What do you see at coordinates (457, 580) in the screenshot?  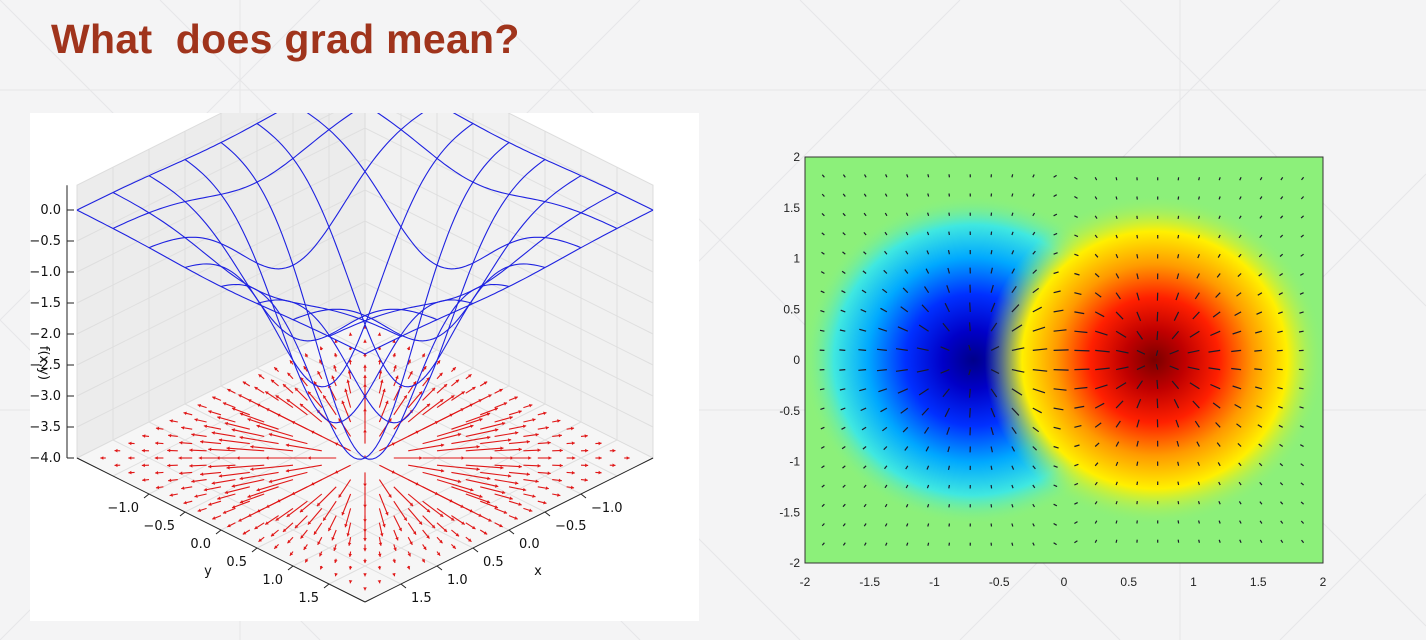 I see `x-tick-label: 1.0` at bounding box center [457, 580].